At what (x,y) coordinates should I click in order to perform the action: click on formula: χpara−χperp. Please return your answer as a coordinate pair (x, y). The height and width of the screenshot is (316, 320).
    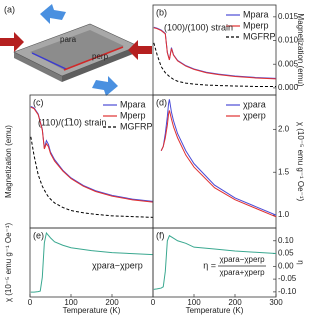
    Looking at the image, I should click on (242, 259).